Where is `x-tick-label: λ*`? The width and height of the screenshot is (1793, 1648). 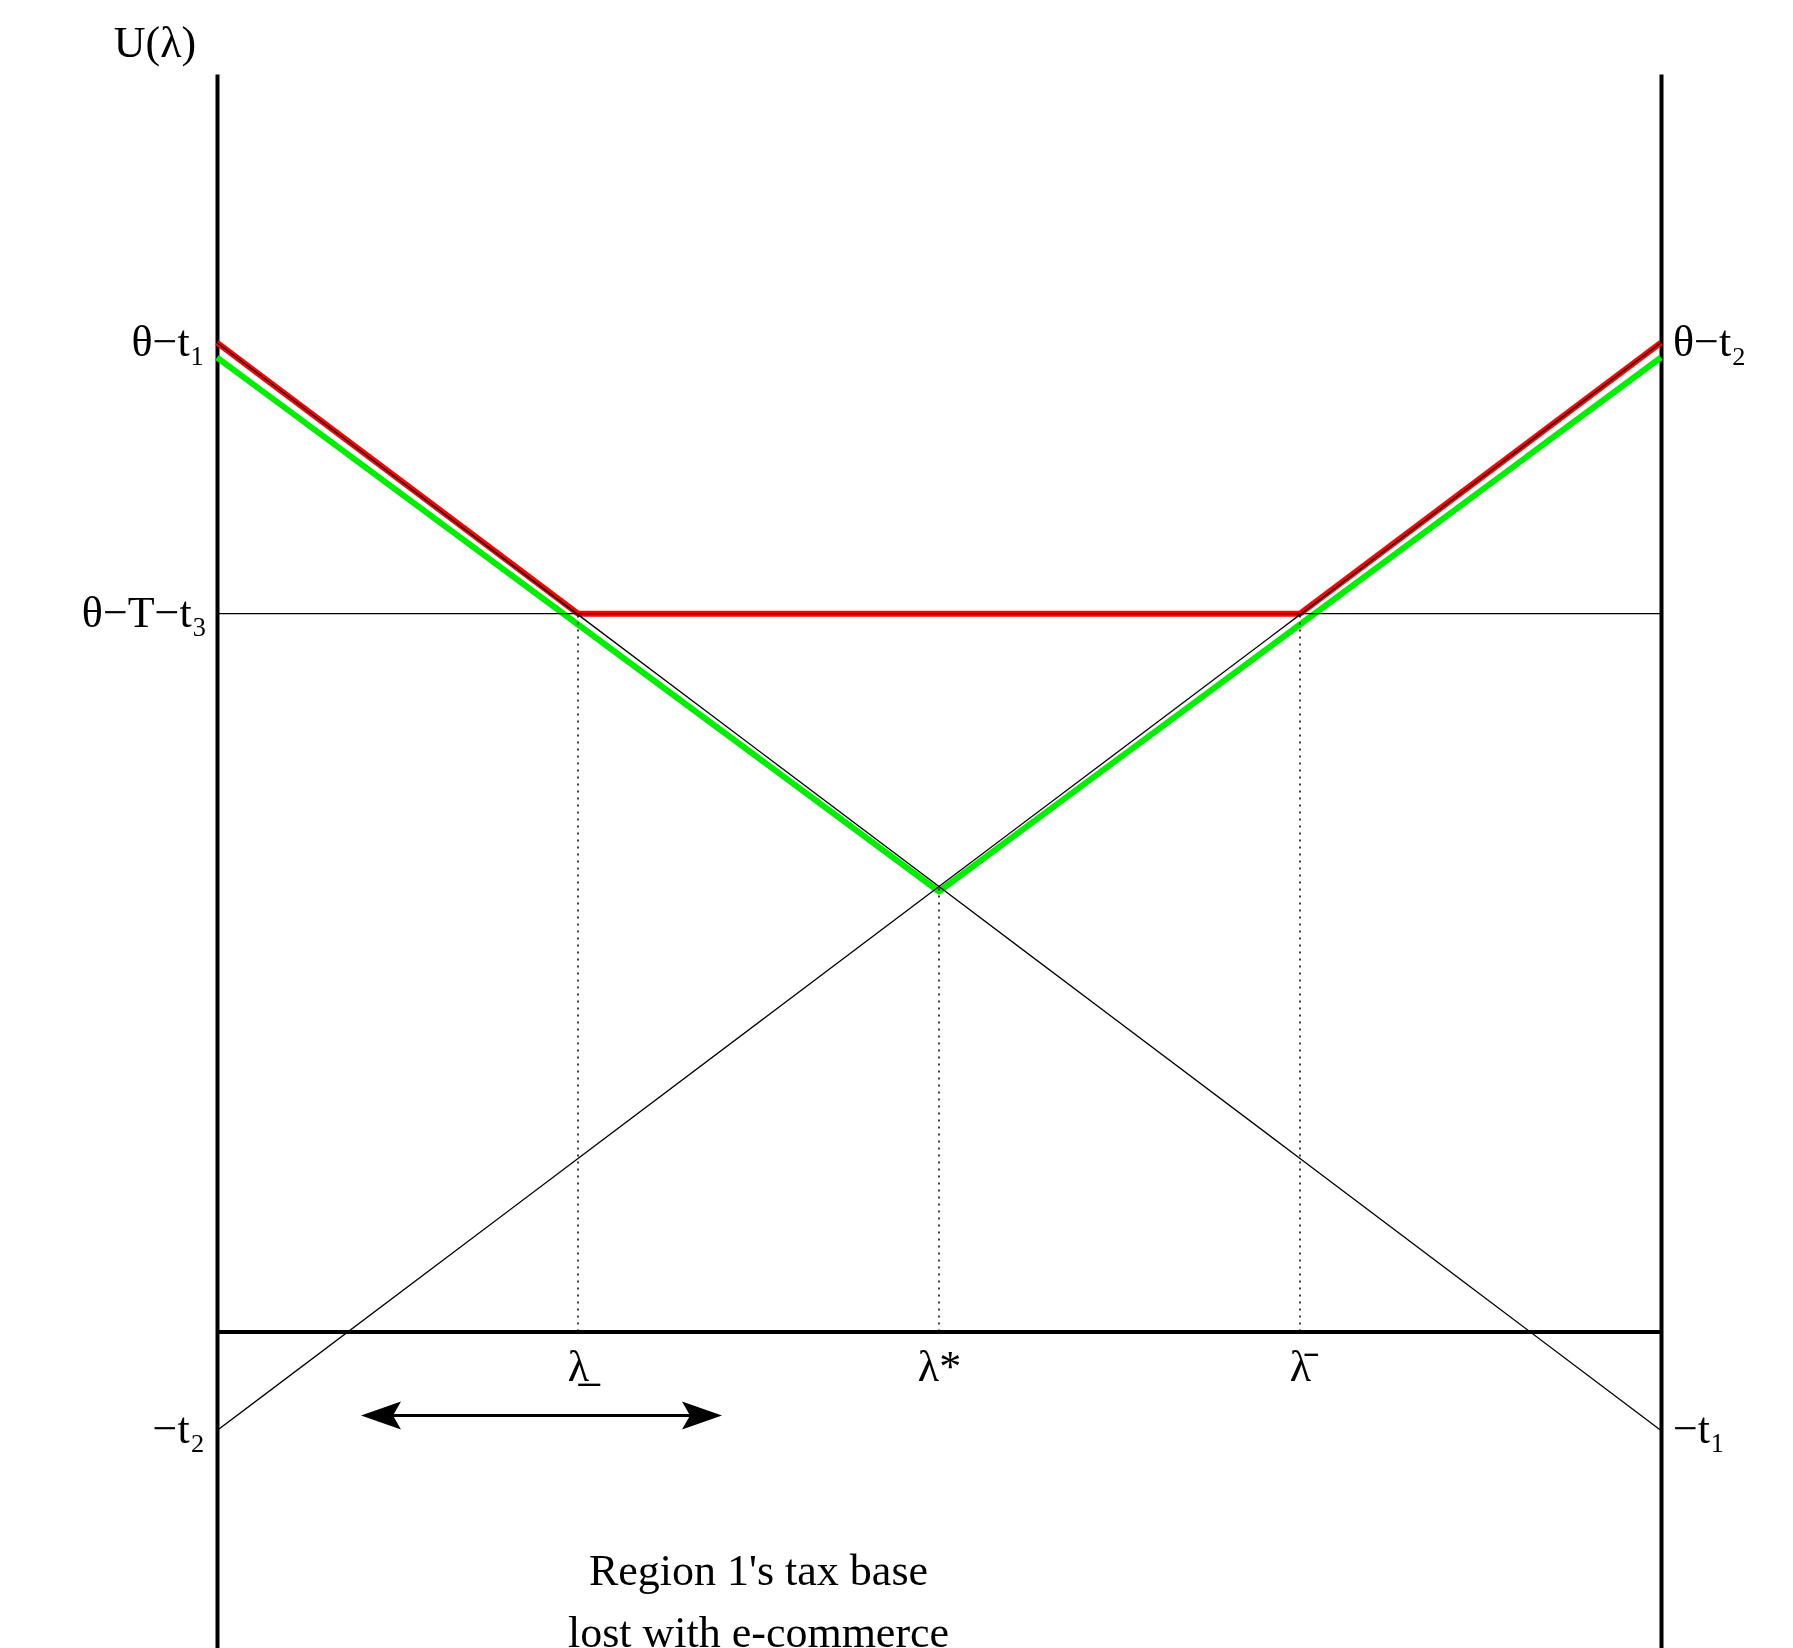 x-tick-label: λ* is located at coordinates (939, 1367).